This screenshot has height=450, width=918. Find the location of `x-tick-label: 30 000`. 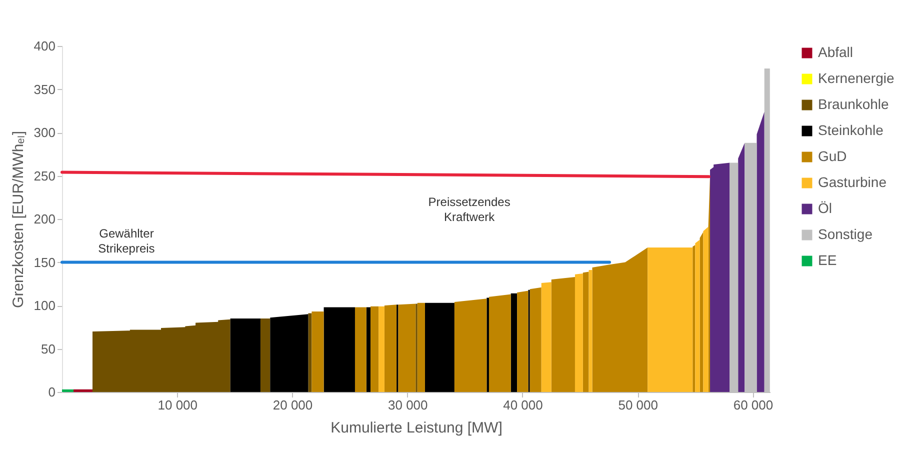

x-tick-label: 30 000 is located at coordinates (408, 405).